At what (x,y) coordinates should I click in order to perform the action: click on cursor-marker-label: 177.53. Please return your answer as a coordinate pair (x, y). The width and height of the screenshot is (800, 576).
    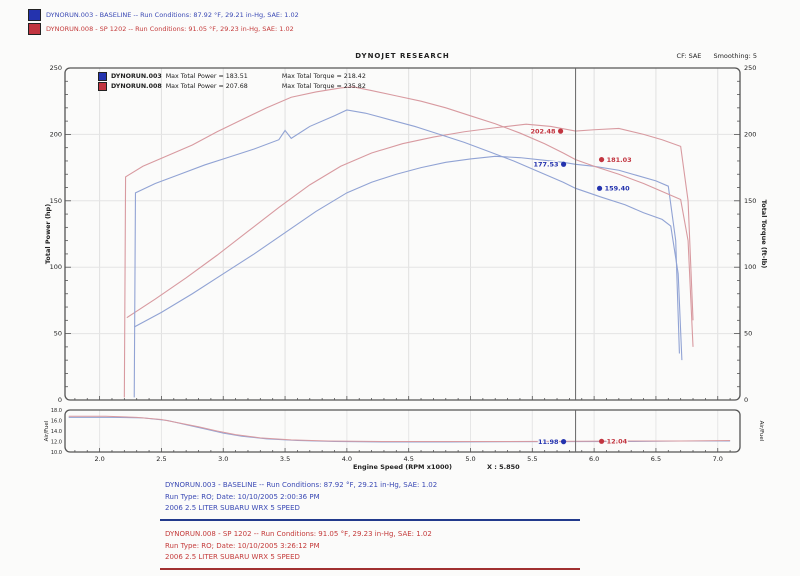
    Looking at the image, I should click on (545, 165).